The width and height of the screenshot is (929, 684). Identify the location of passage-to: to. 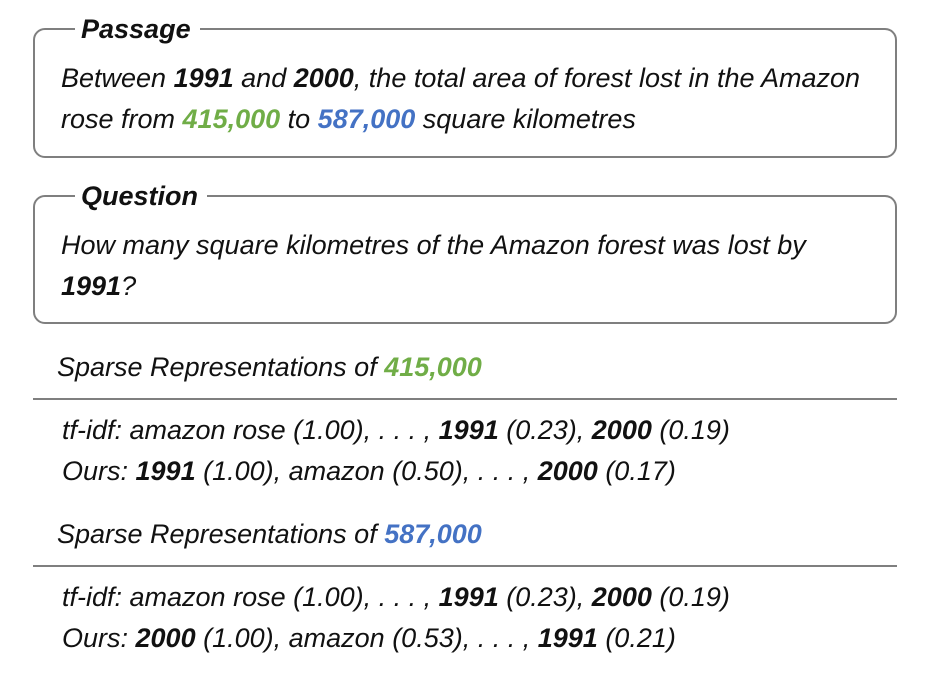
(299, 119).